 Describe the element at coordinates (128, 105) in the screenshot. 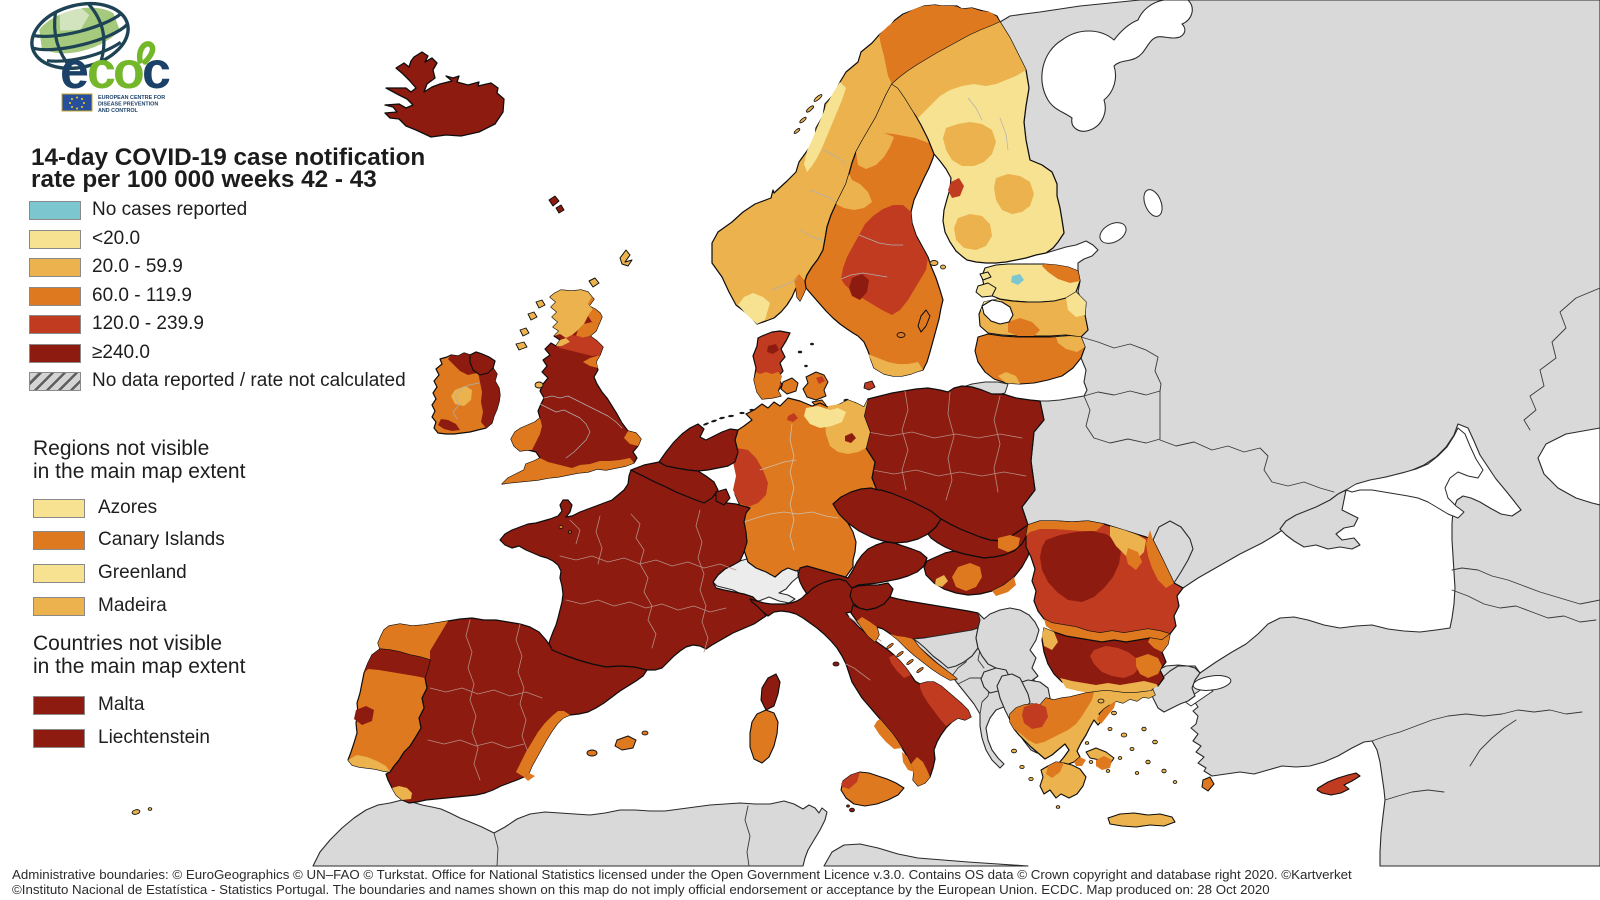

I see `svg-text: DISEASE PREVENTION` at that location.